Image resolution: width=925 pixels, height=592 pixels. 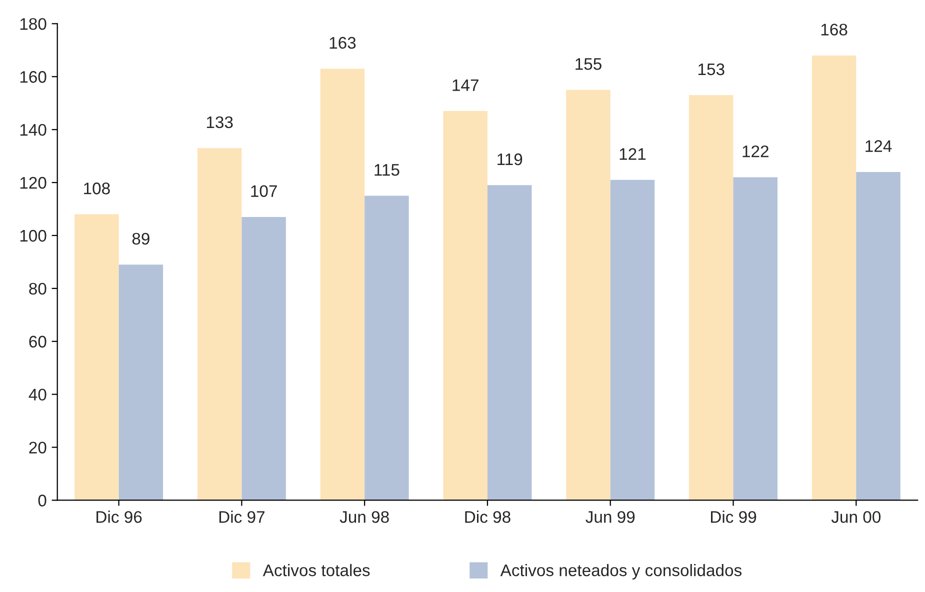 What do you see at coordinates (610, 517) in the screenshot?
I see `x-tick-label: Jun 99` at bounding box center [610, 517].